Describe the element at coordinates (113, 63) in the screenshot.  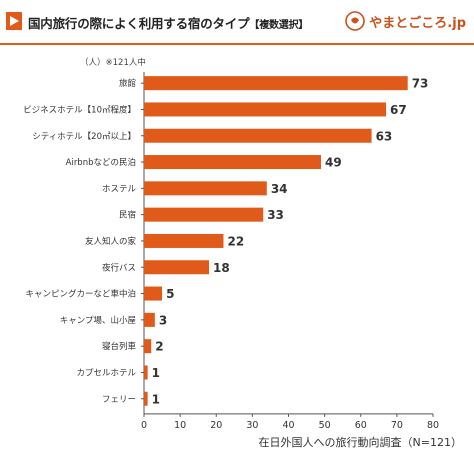
I see `unit-note: （人）※121人中` at that location.